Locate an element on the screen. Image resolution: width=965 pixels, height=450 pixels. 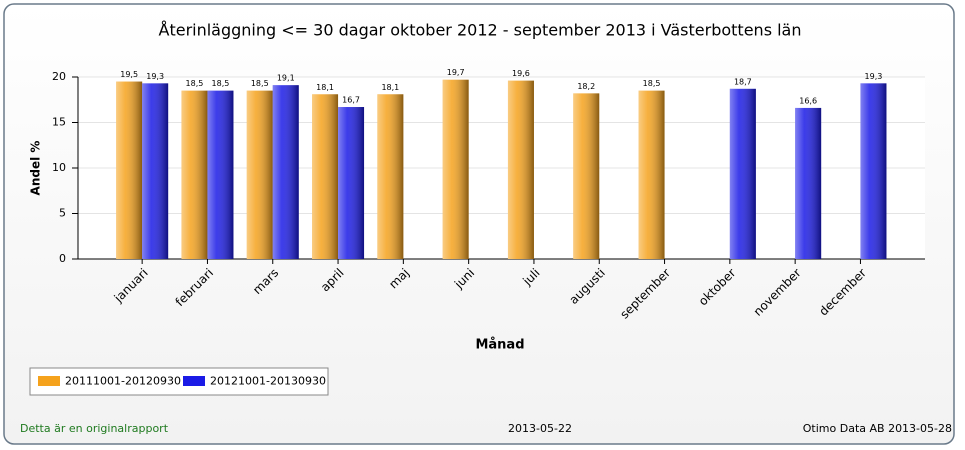
legend is located at coordinates (179, 381).